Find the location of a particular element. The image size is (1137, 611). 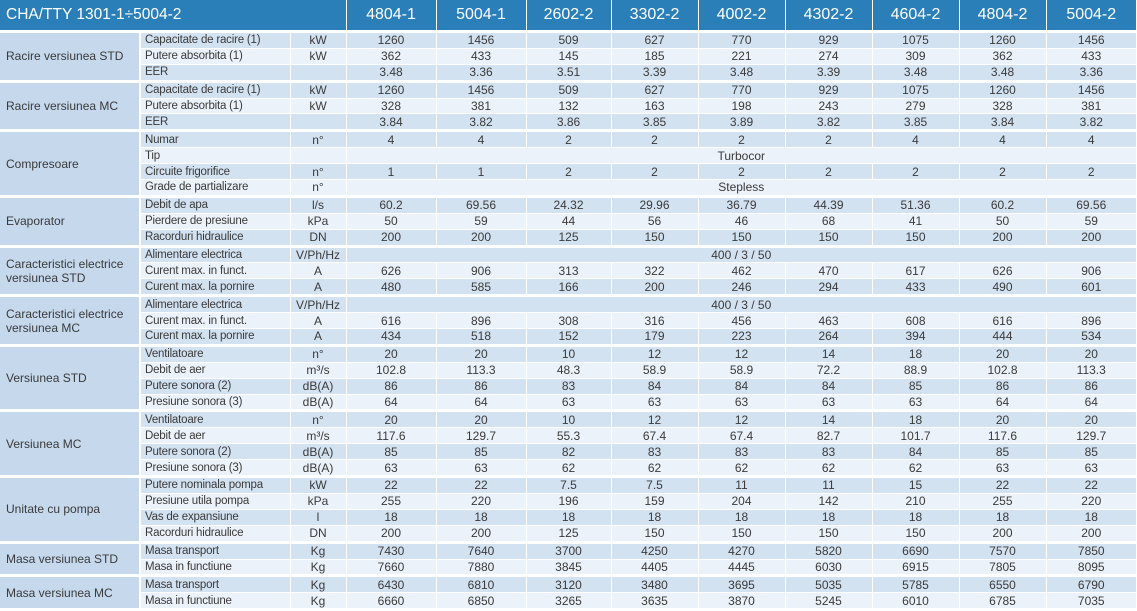

table-row: Circuite frigorifice n° 1 1 2 2 2 2 2 2 2 is located at coordinates (568, 172).